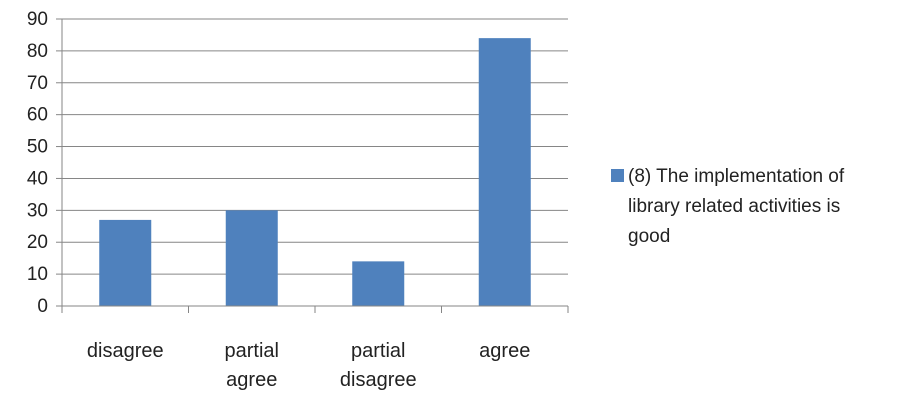  What do you see at coordinates (617, 175) in the screenshot?
I see `legend-swatch` at bounding box center [617, 175].